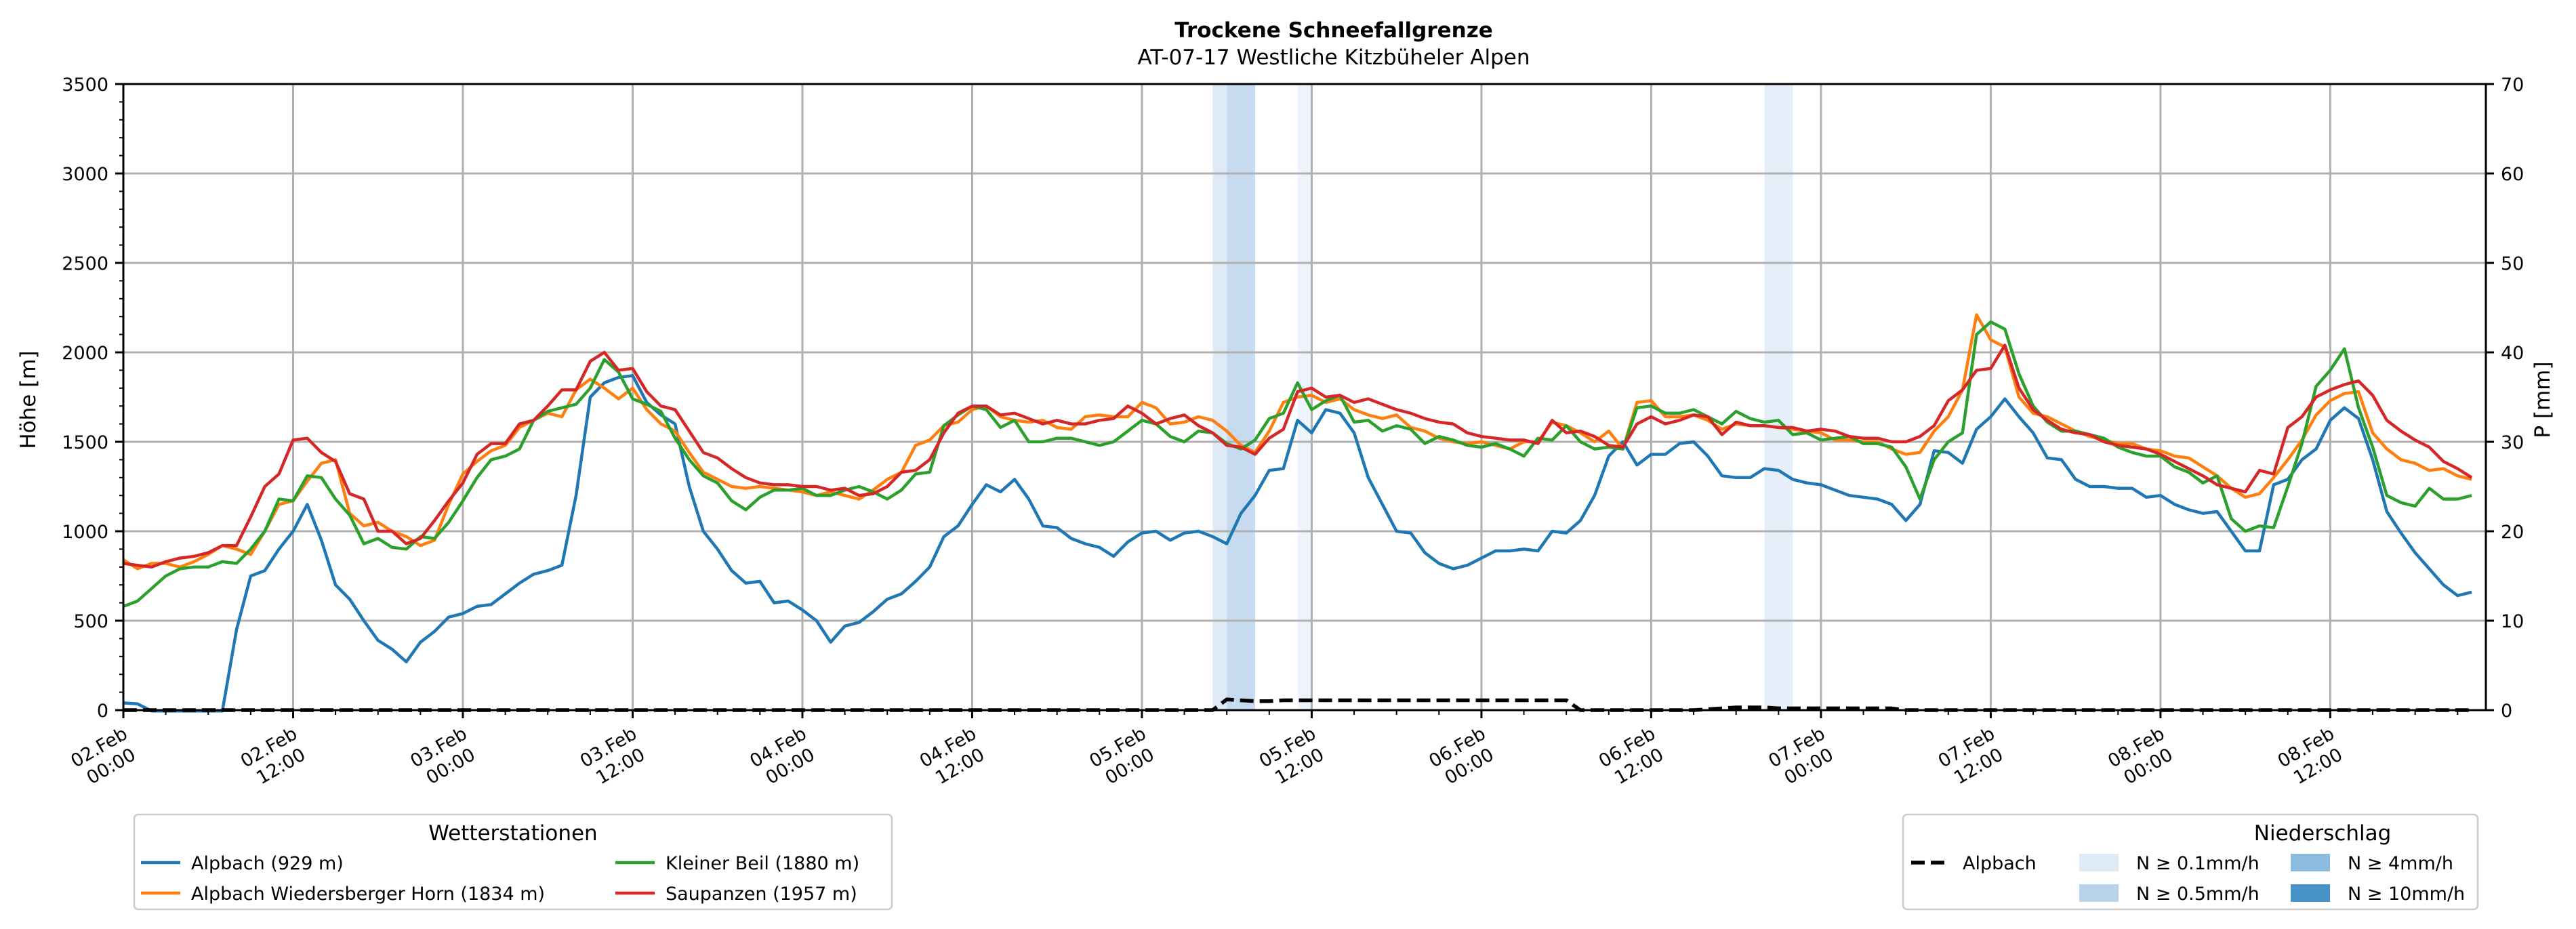 The image size is (2576, 929). Describe the element at coordinates (2198, 894) in the screenshot. I see `legend-precip-label-1: N ≥ 0.5mm/h` at that location.